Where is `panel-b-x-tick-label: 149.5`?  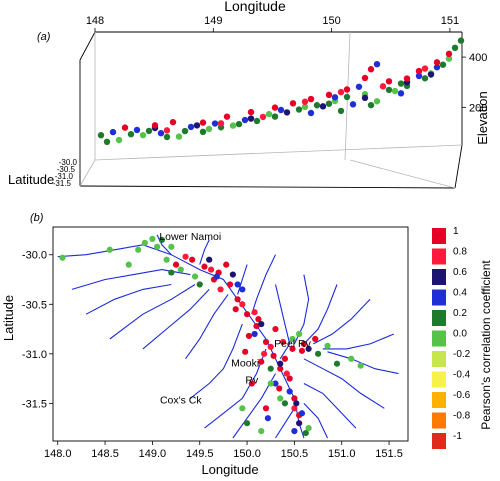
panel-b-x-tick-label: 149.5 is located at coordinates (200, 454).